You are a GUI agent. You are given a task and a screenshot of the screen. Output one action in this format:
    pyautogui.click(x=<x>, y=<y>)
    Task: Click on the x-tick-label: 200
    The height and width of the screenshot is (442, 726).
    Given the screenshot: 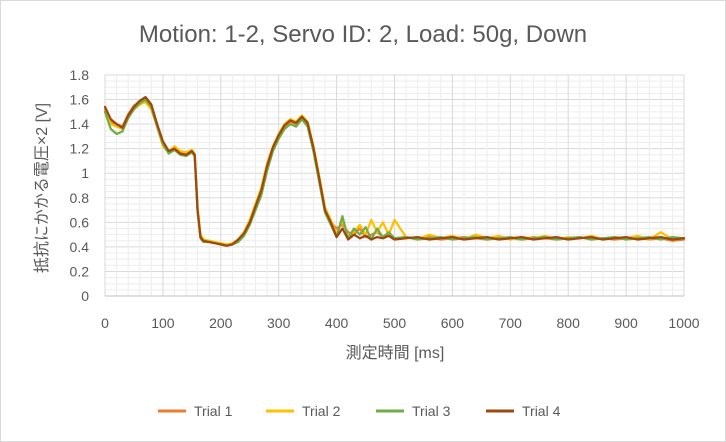 What is the action you would take?
    pyautogui.click(x=221, y=323)
    